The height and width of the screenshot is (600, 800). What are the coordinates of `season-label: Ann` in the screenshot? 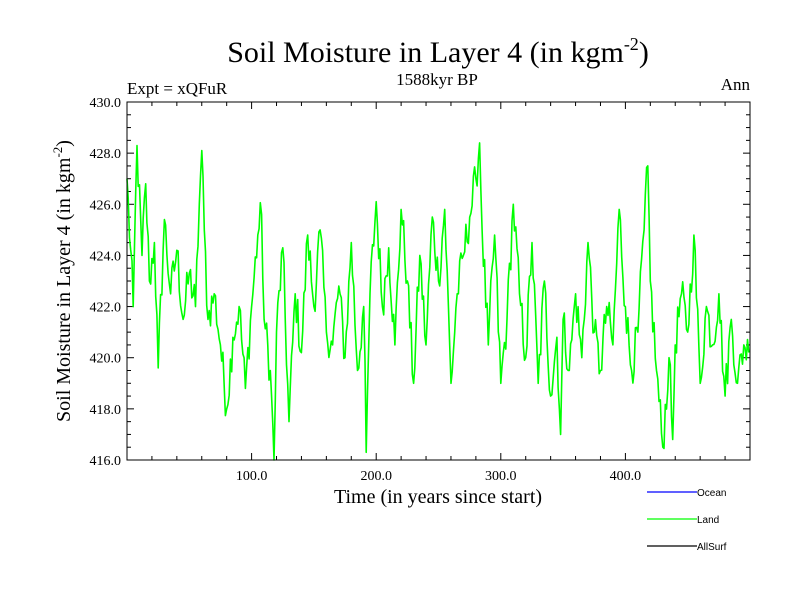 It's located at (736, 84).